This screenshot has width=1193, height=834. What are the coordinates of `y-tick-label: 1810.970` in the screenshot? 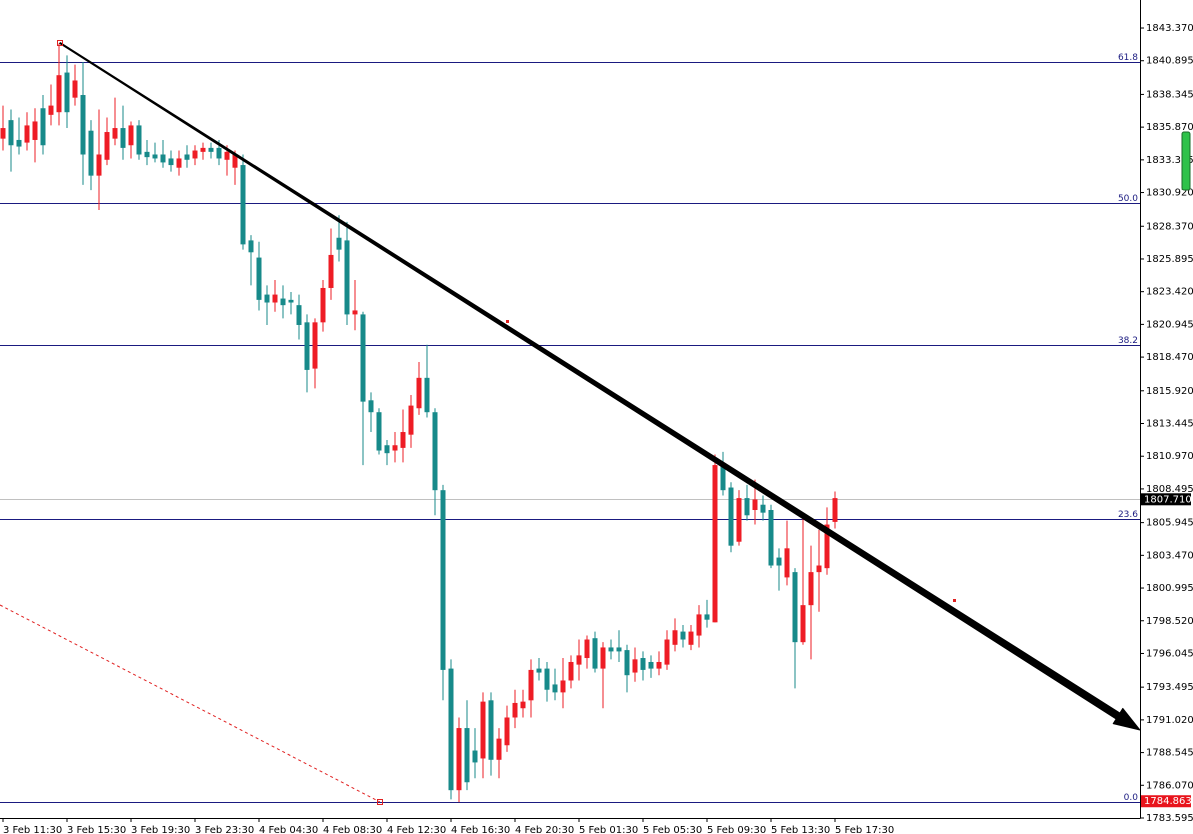 It's located at (1169, 456).